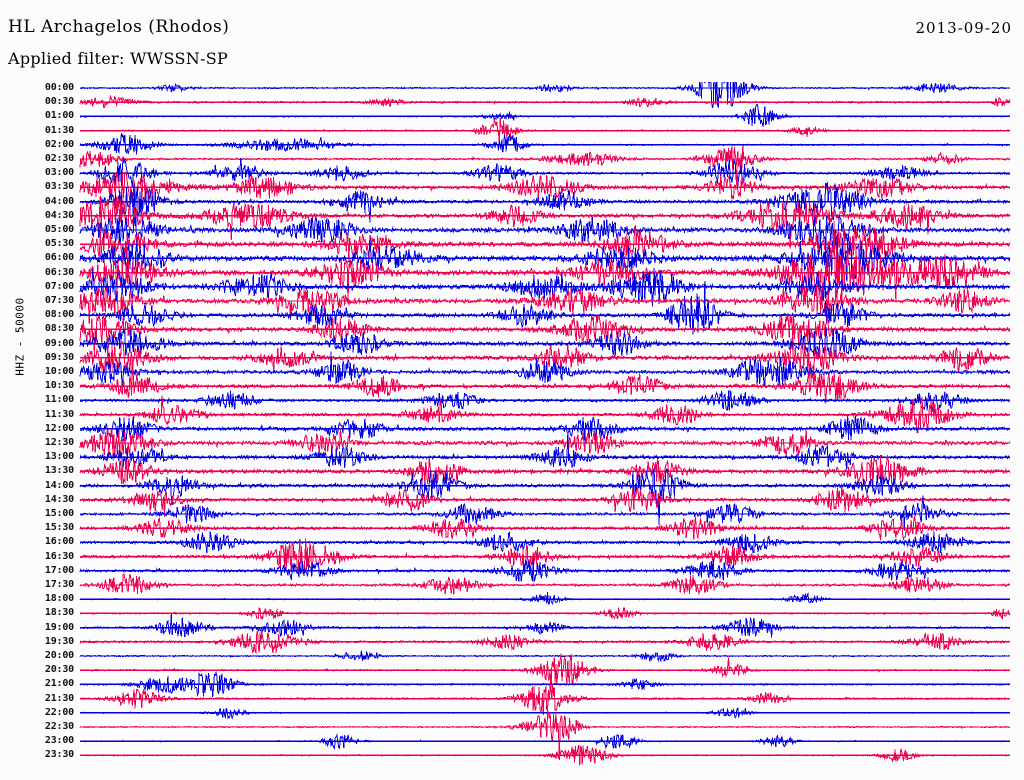 The image size is (1024, 780). I want to click on row-time-label: 02:00, so click(59, 144).